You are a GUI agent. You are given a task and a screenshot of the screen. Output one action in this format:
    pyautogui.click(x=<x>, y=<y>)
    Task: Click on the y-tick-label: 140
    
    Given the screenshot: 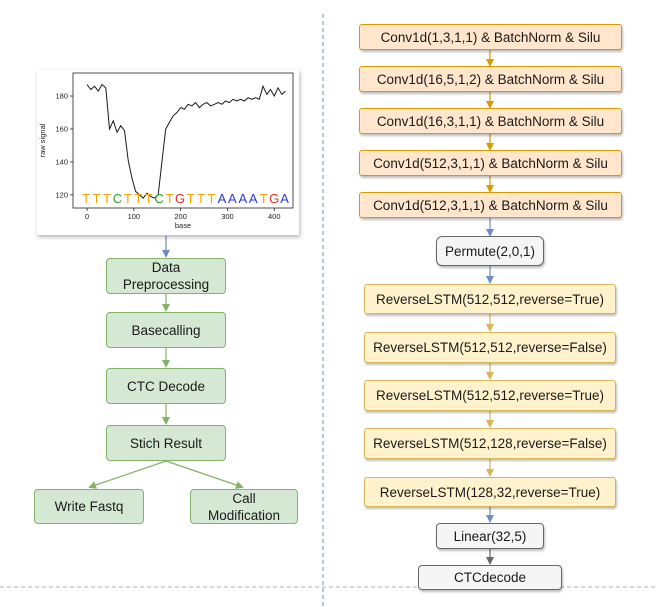 What is the action you would take?
    pyautogui.click(x=61, y=161)
    